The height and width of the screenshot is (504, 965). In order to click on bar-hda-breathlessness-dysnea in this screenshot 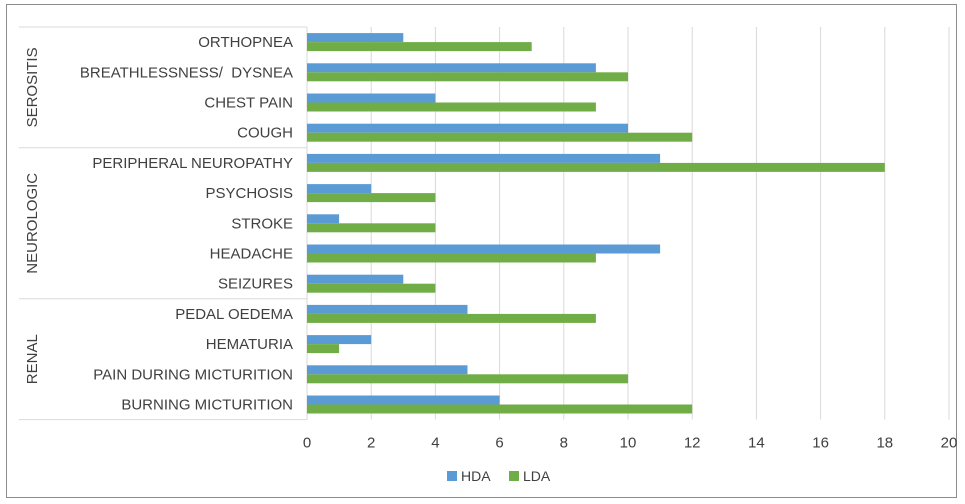, I will do `click(451, 68)`.